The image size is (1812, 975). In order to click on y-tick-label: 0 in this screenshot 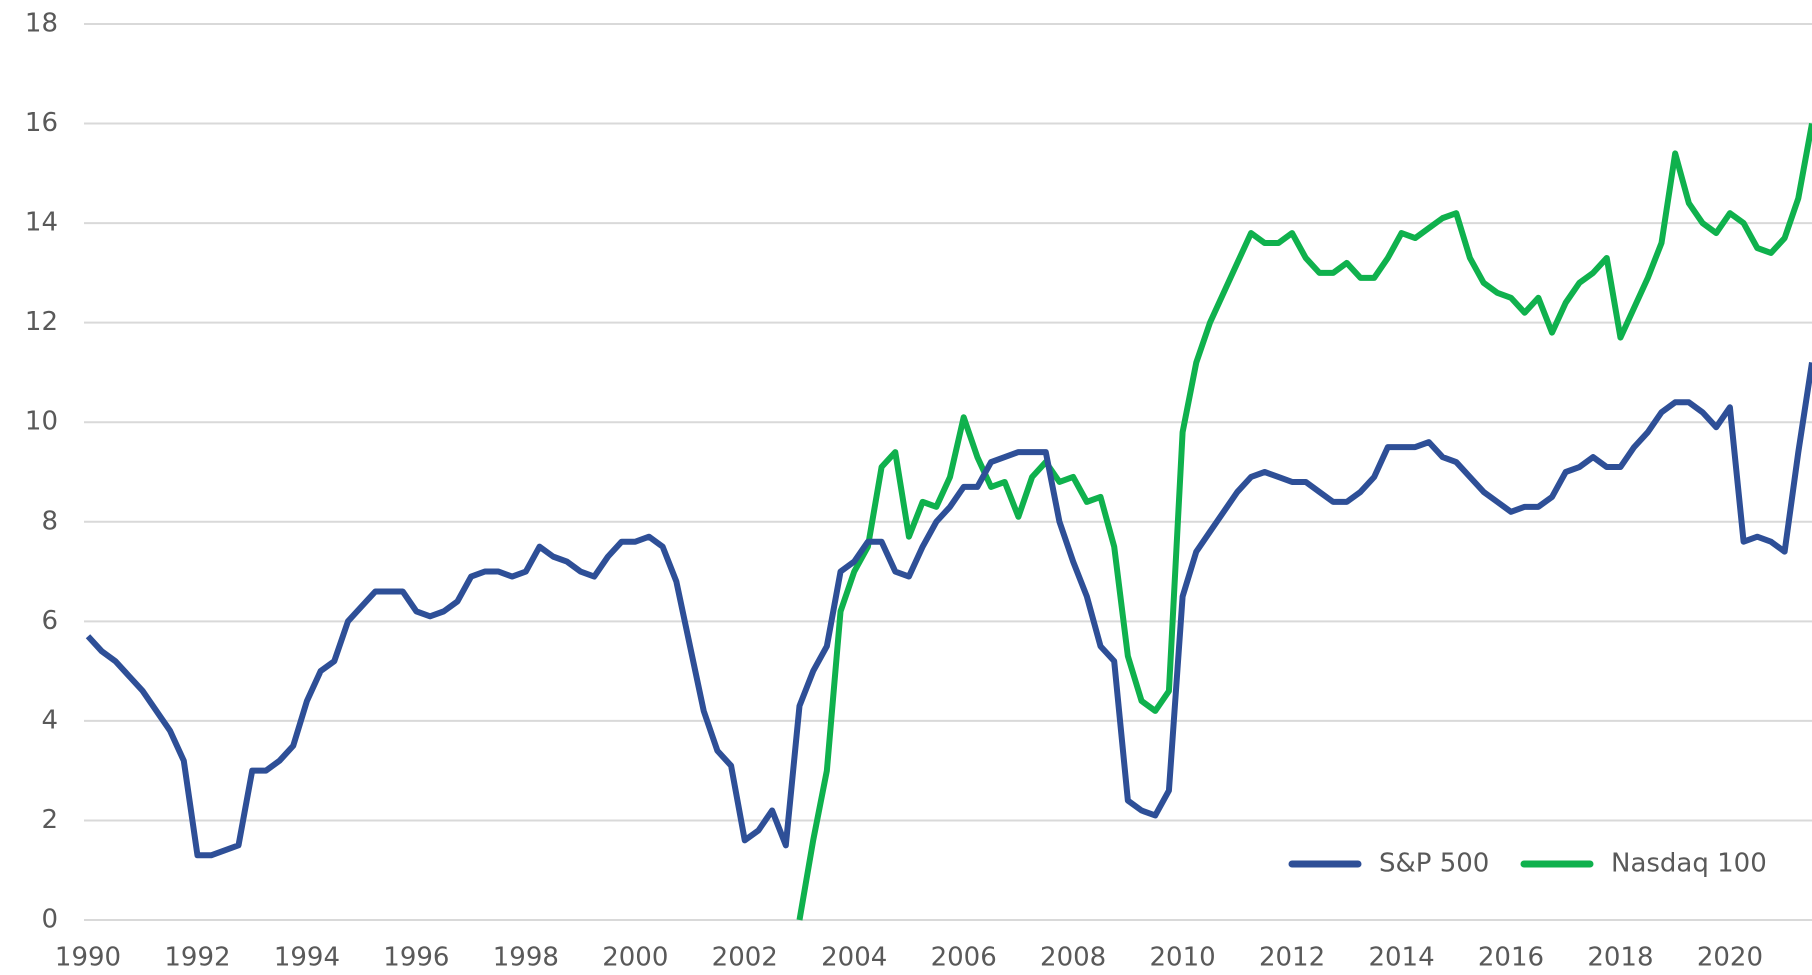, I will do `click(49, 920)`.